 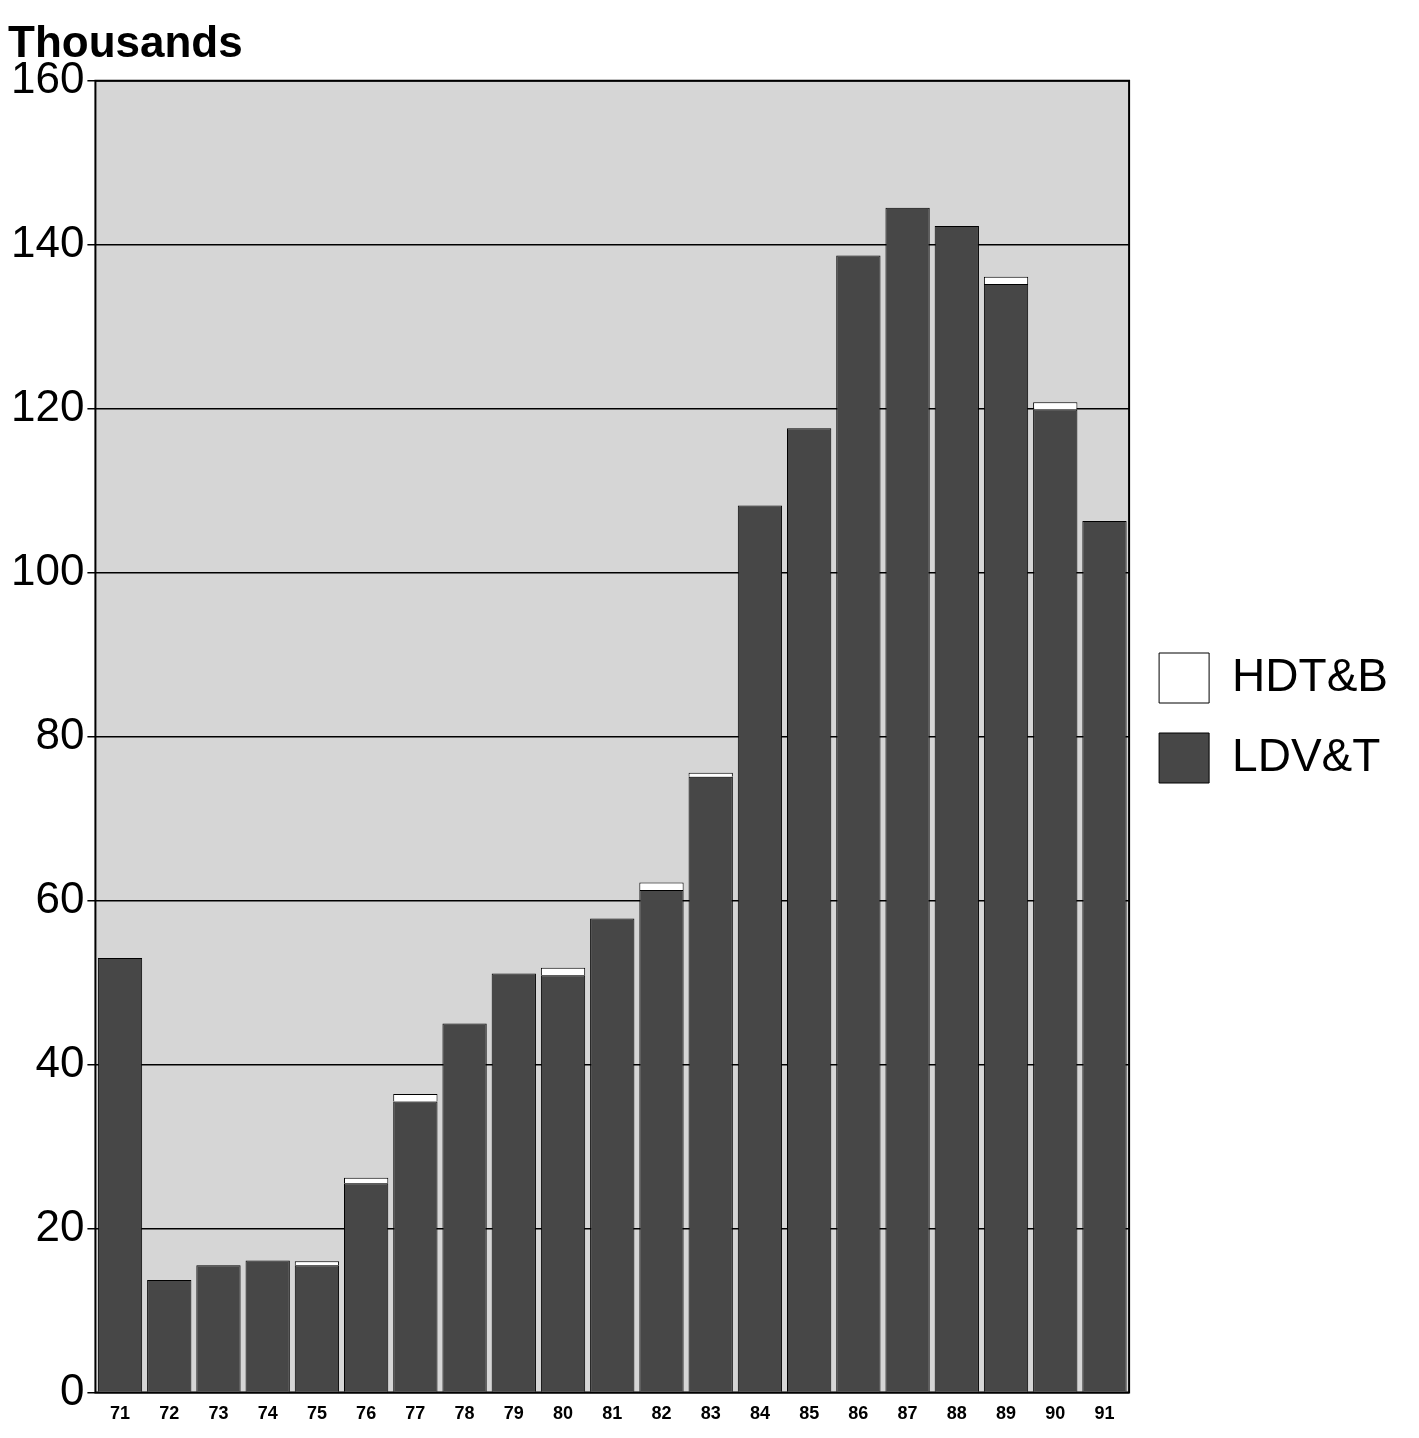 What do you see at coordinates (47, 569) in the screenshot?
I see `y-tick-label: 100` at bounding box center [47, 569].